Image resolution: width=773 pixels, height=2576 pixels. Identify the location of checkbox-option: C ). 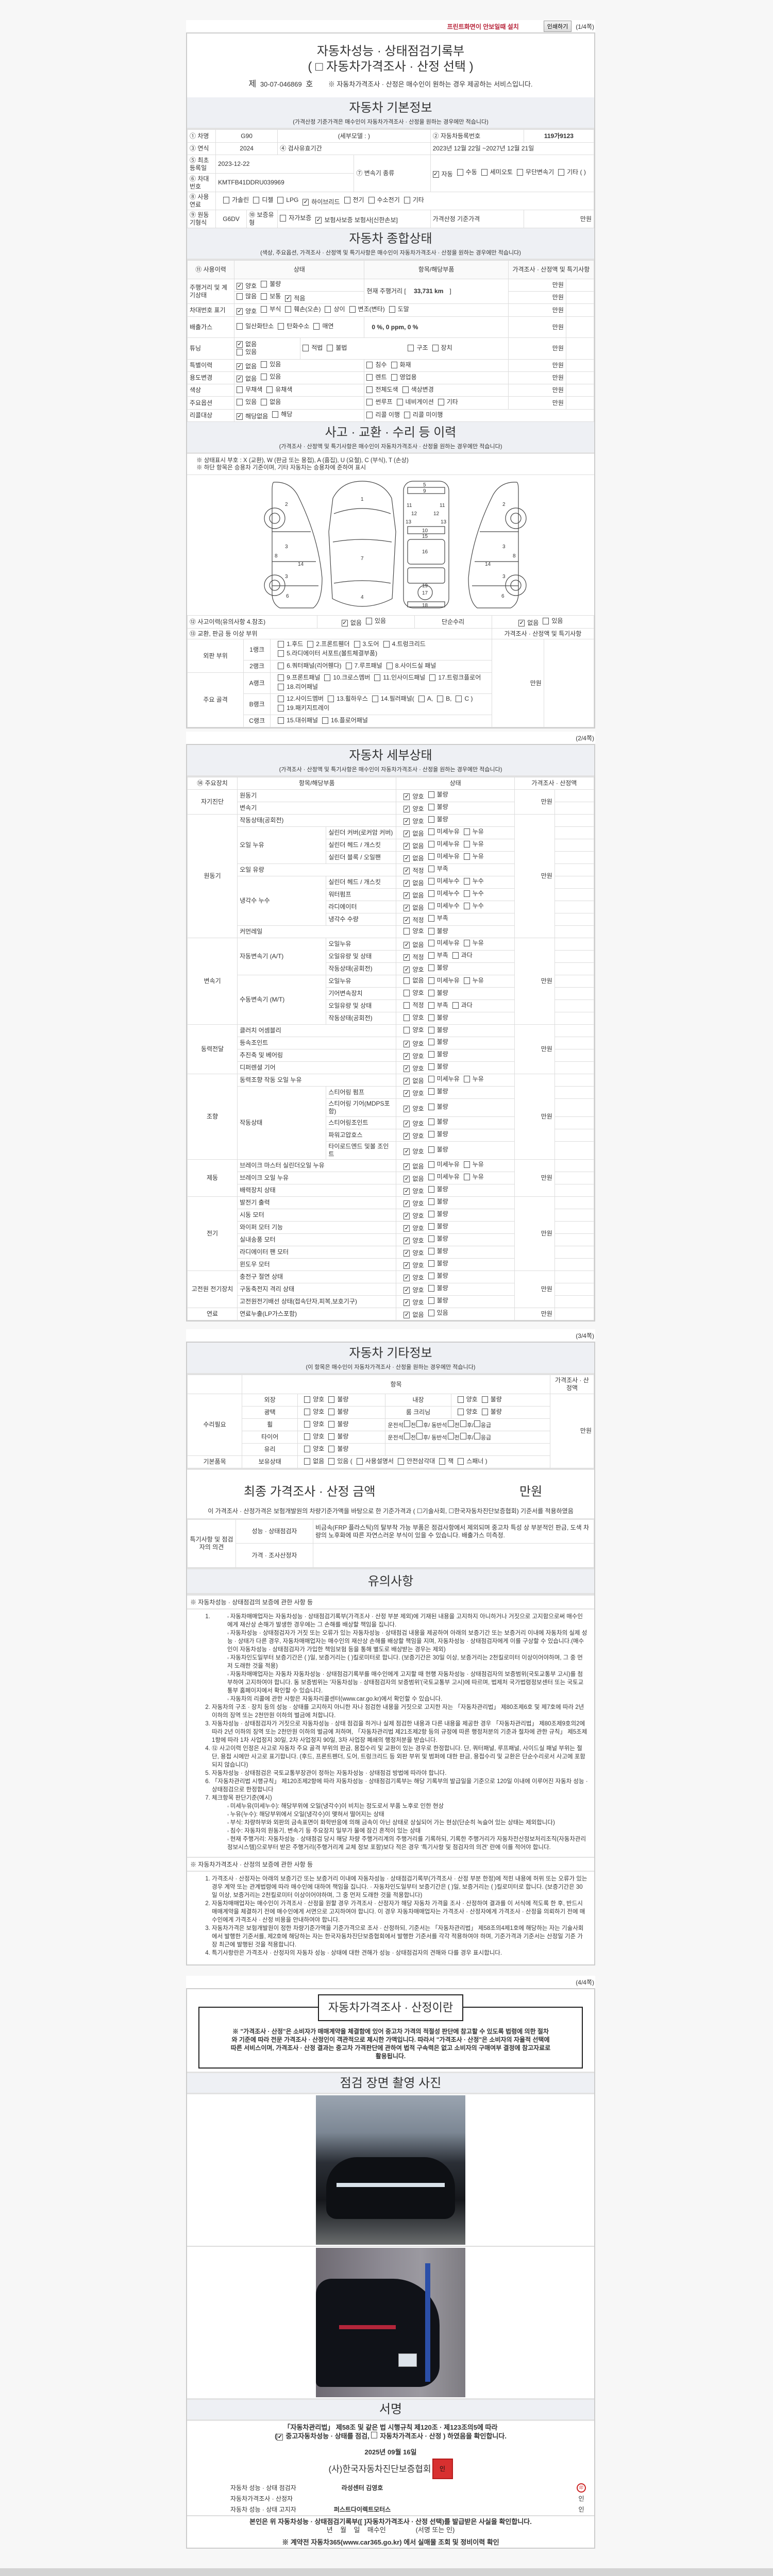
(464, 699).